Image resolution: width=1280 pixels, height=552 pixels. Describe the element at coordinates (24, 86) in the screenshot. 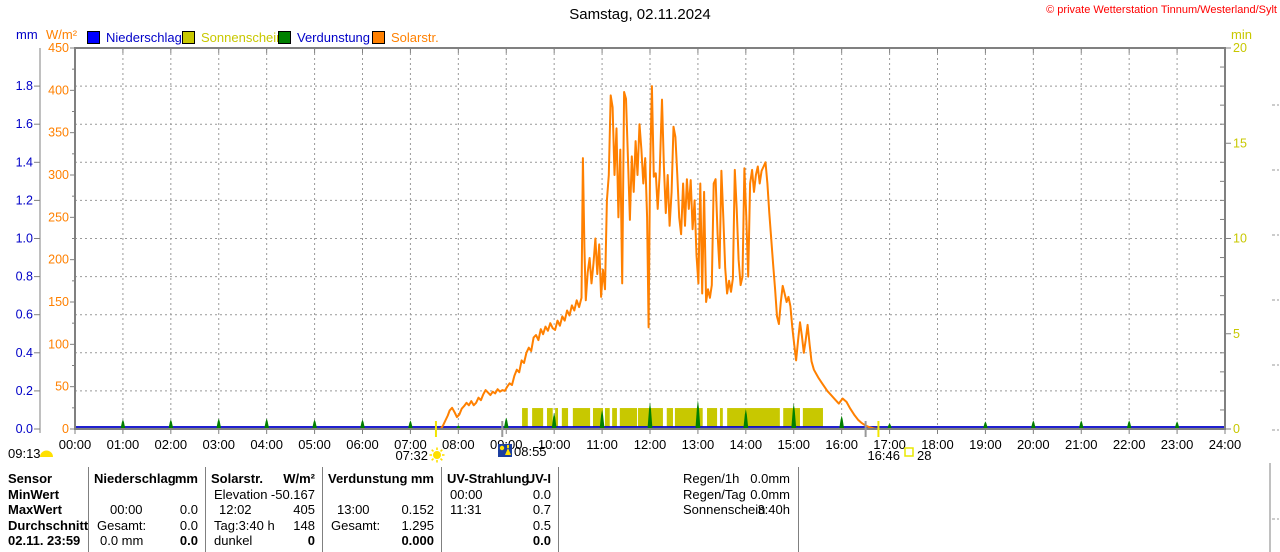

I see `mm-tick-label: 1.8` at that location.